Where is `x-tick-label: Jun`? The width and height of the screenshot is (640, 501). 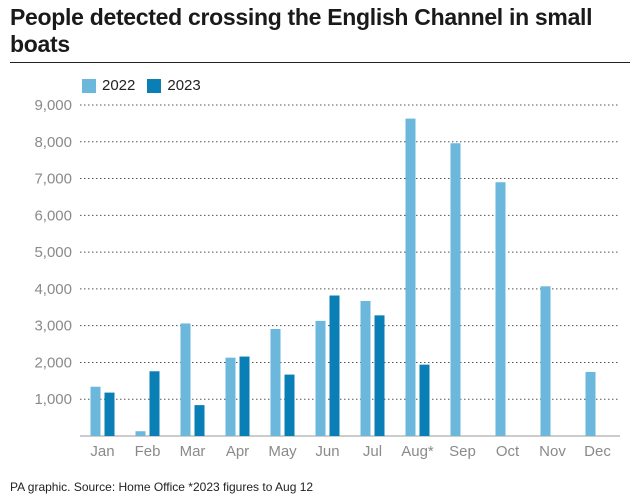
x-tick-label: Jun is located at coordinates (327, 451).